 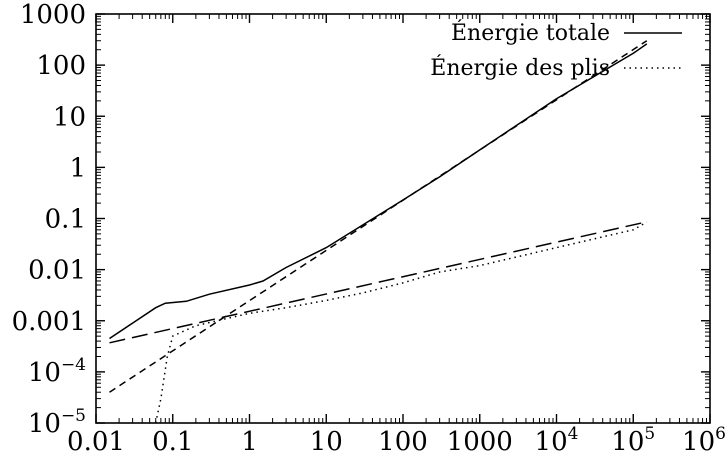 What do you see at coordinates (77, 168) in the screenshot?
I see `y-tick-label: 1` at bounding box center [77, 168].